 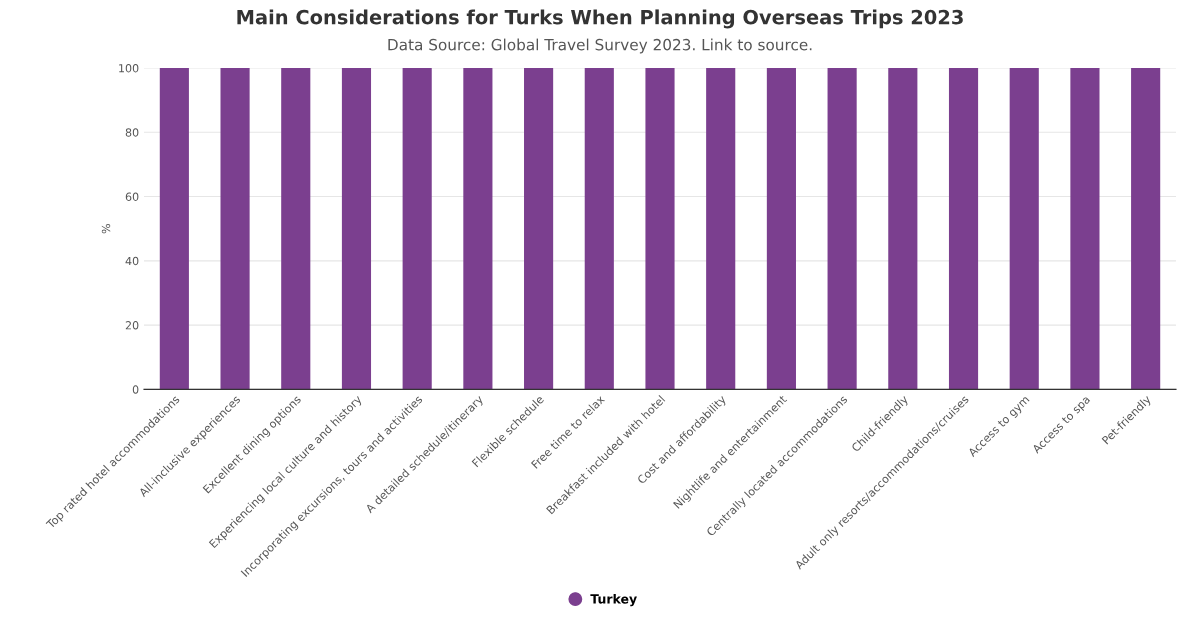 What do you see at coordinates (132, 261) in the screenshot?
I see `y-tick-label: 40` at bounding box center [132, 261].